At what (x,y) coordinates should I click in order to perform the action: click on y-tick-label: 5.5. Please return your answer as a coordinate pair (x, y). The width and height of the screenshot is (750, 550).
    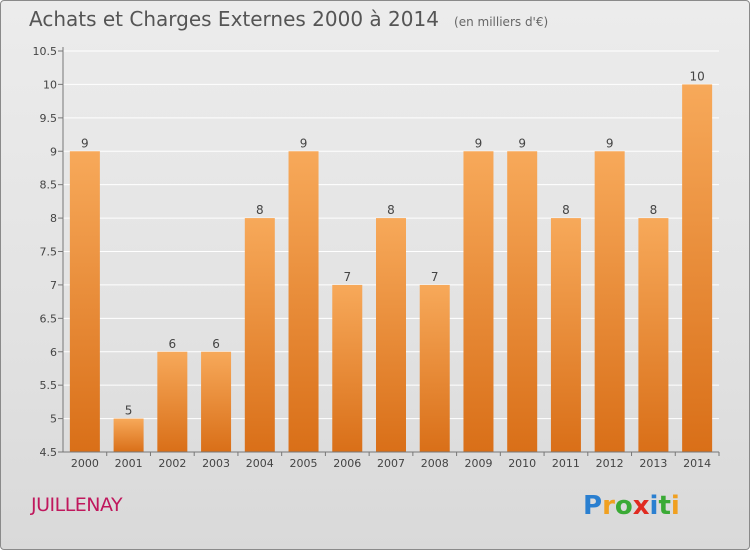
    Looking at the image, I should click on (49, 385).